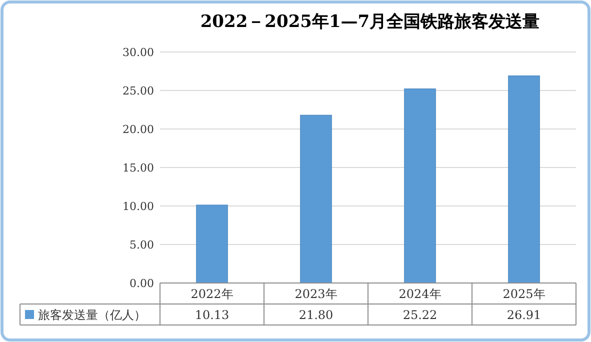  I want to click on x-tick-label: 2023年, so click(316, 294).